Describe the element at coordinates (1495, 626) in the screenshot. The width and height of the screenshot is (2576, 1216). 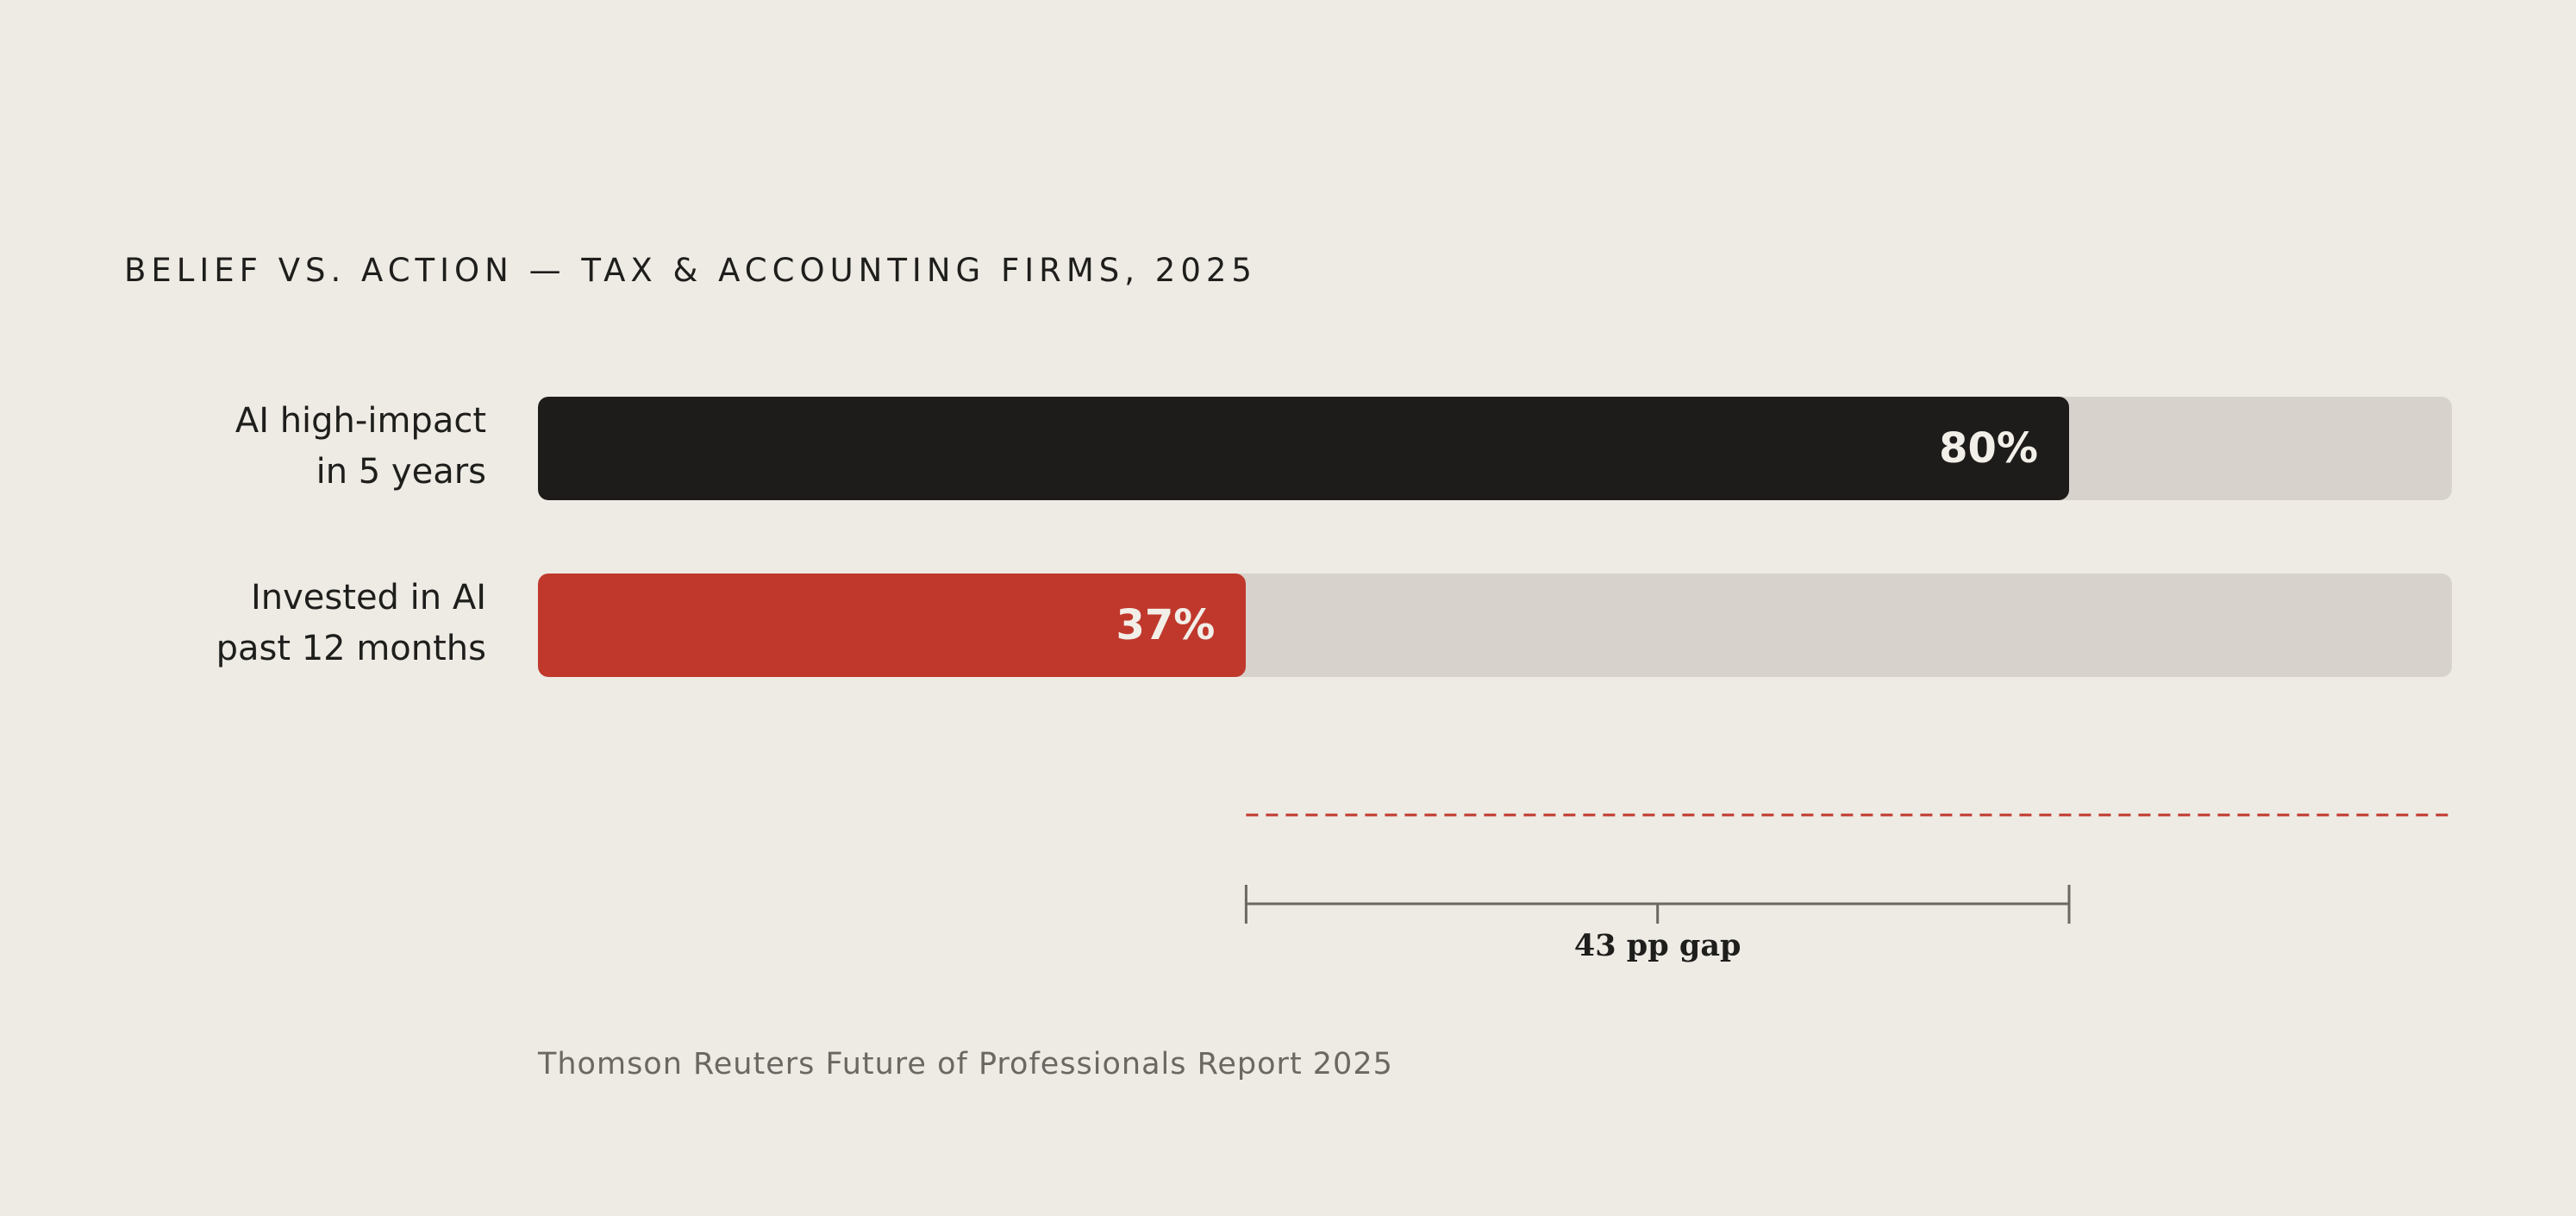
I see `bar-track-invested: 37%` at that location.